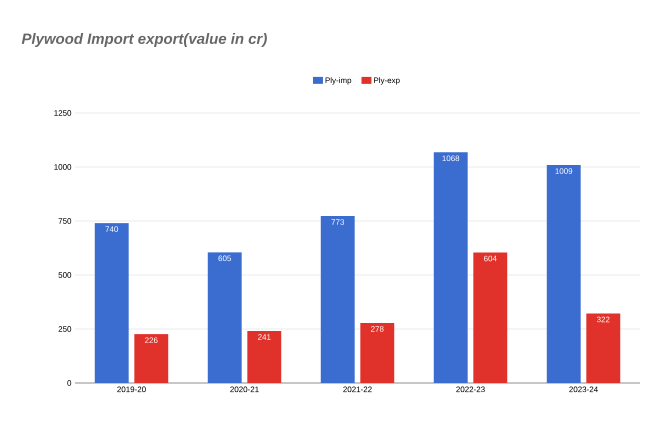  I want to click on chart-title: Plywood Import export(value in cr), so click(144, 40).